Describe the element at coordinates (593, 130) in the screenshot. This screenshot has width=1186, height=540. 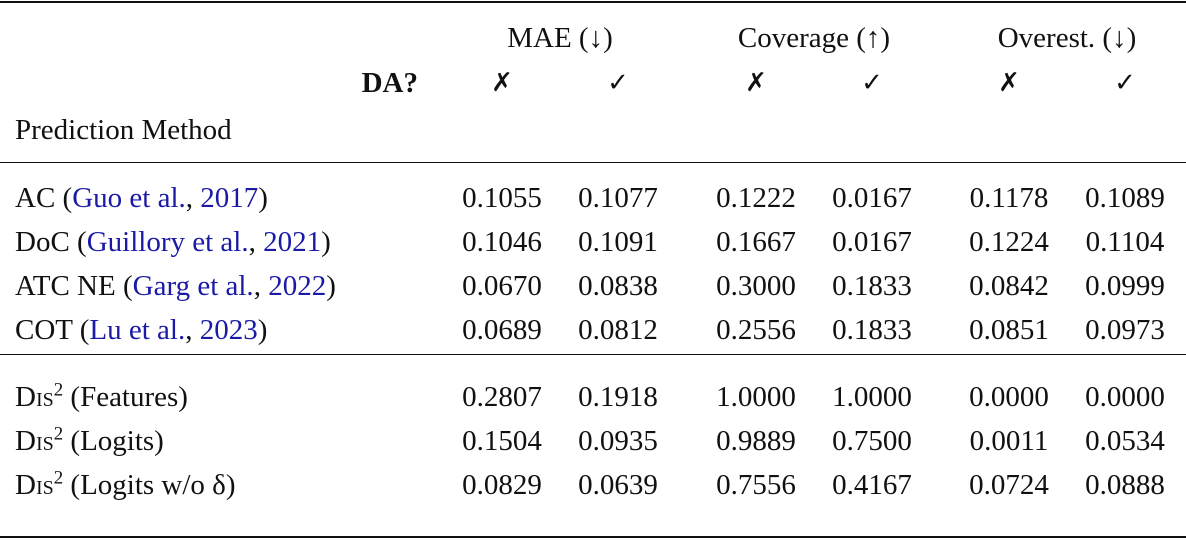
I see `method-header-row: Prediction Method` at that location.